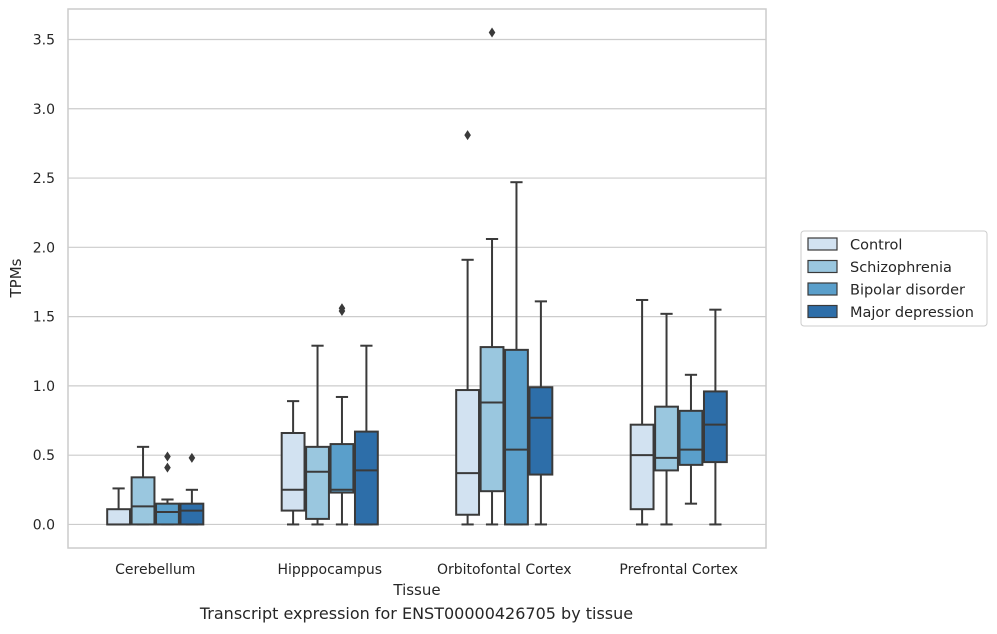 The height and width of the screenshot is (634, 997). What do you see at coordinates (678, 570) in the screenshot?
I see `x-tick-label: Prefrontal Cortex` at bounding box center [678, 570].